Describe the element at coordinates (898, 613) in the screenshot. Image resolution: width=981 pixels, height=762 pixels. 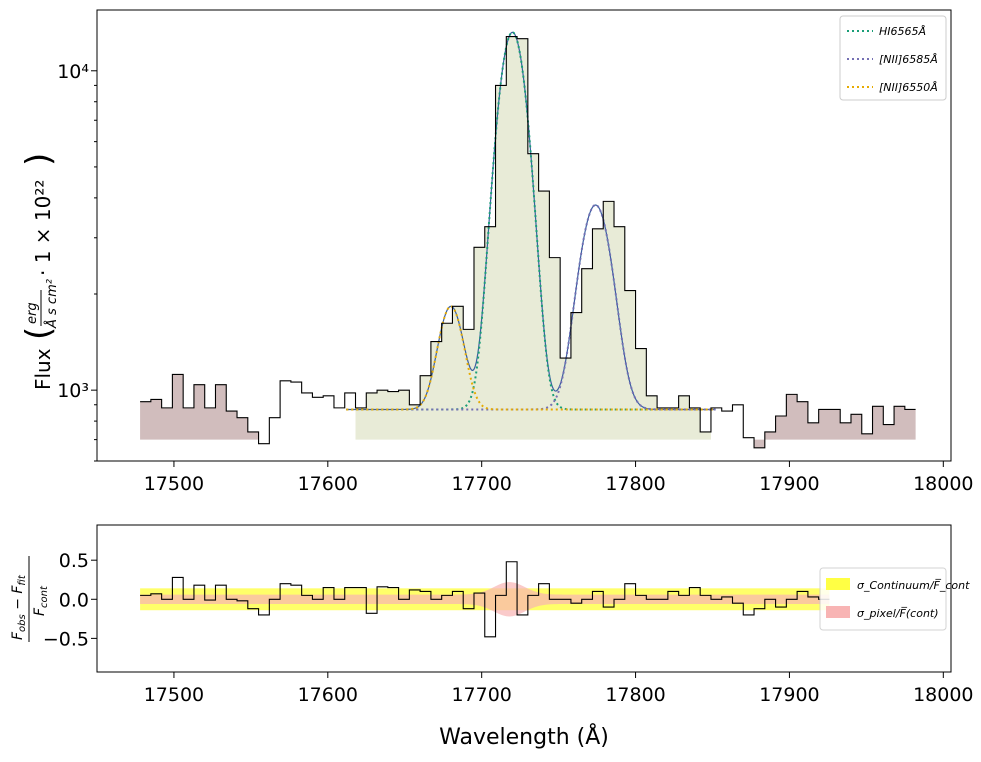
I see `residual-legend-label-1: σ_pixel/F̅(cont)` at that location.